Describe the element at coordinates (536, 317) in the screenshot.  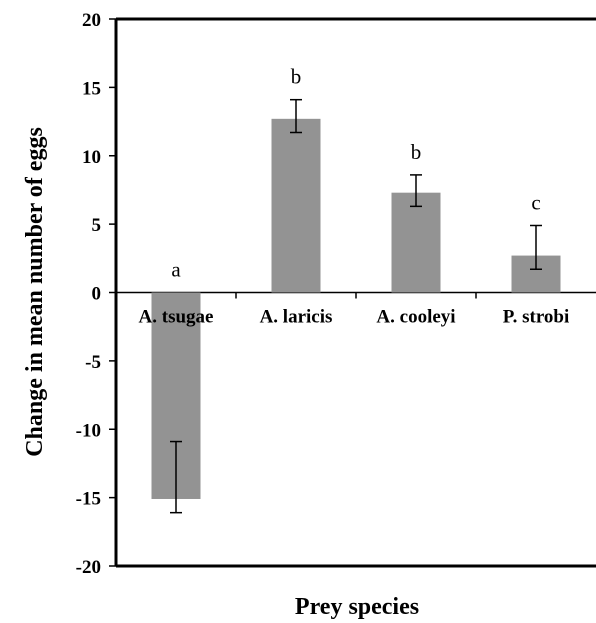
I see `category-label: P. strobi` at that location.